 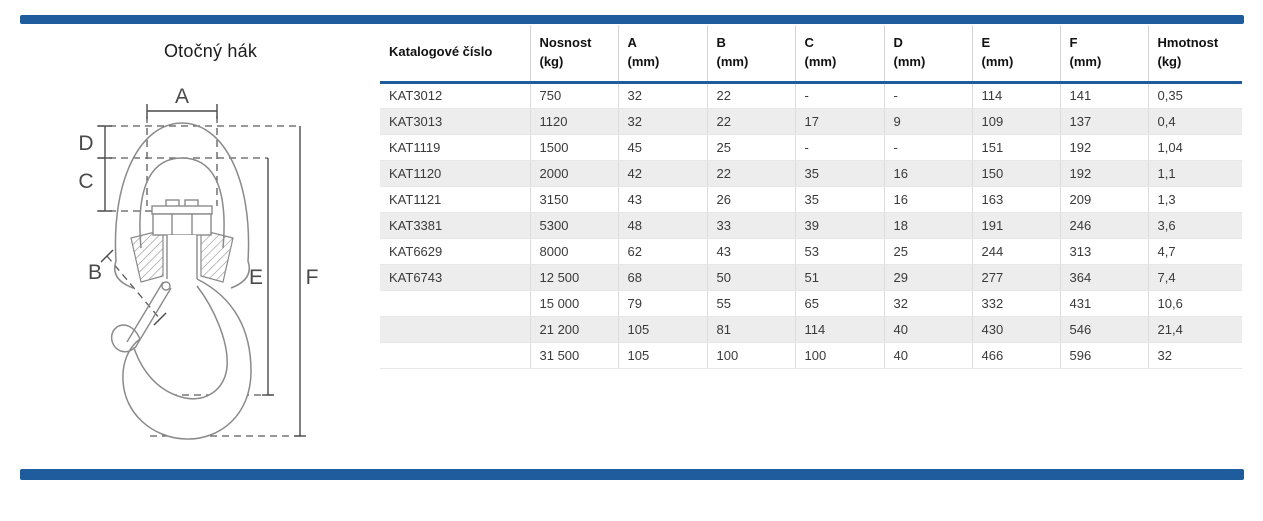 I want to click on table-cell: 55, so click(x=750, y=303).